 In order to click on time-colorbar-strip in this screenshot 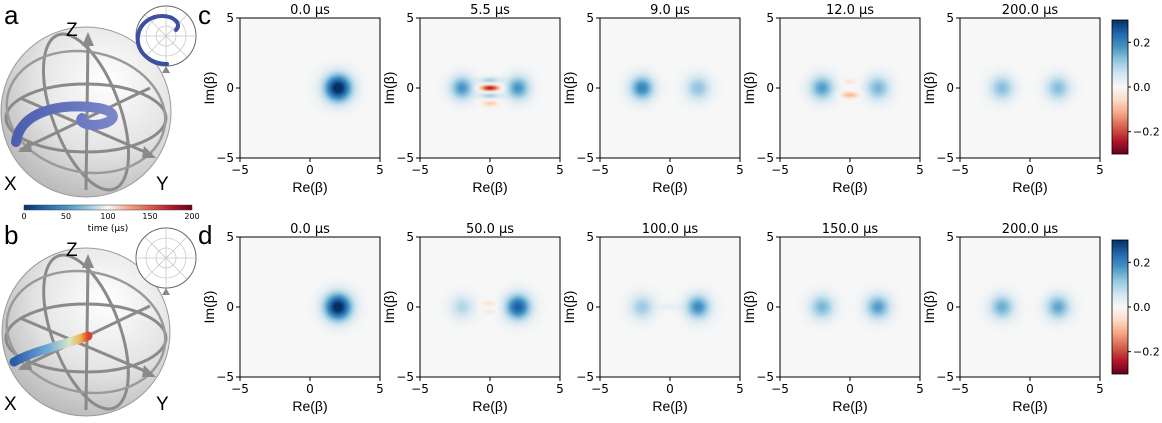, I will do `click(108, 207)`.